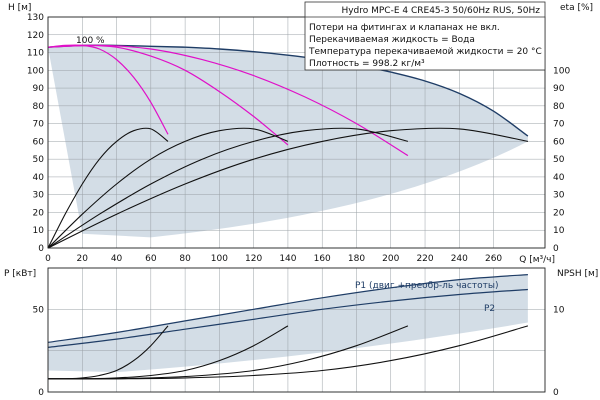 The width and height of the screenshot is (600, 400). What do you see at coordinates (35, 36) in the screenshot?
I see `head-tick-label: 120` at bounding box center [35, 36].